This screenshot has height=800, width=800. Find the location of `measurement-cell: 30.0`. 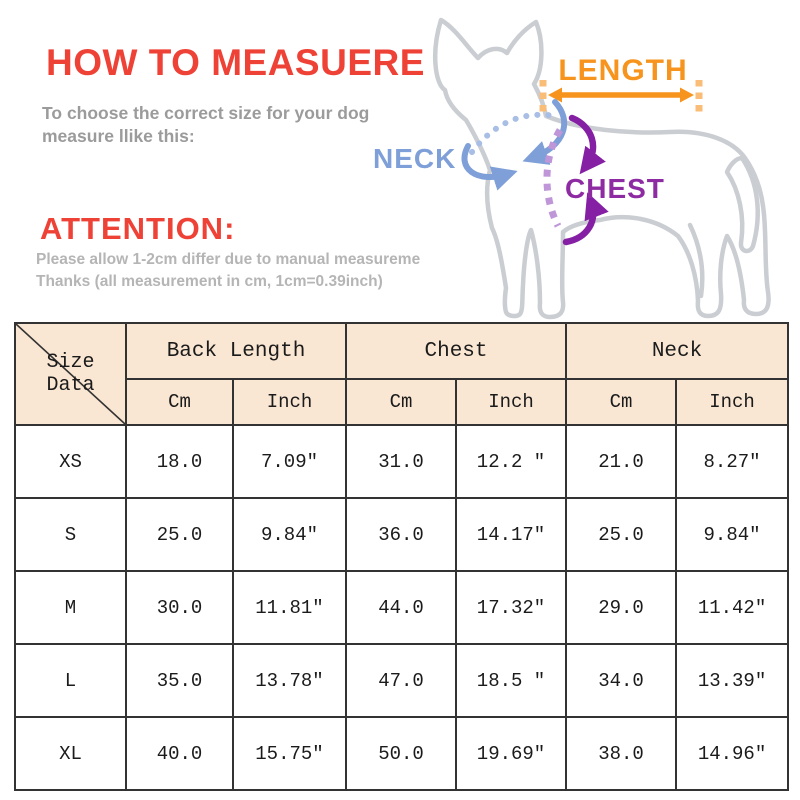

measurement-cell: 30.0 is located at coordinates (179, 607).